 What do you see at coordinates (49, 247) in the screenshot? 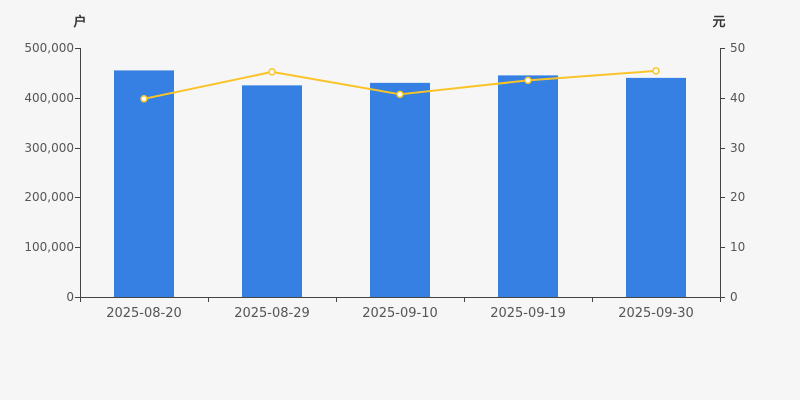
I see `left-axis-tick-label: 100,000` at bounding box center [49, 247].